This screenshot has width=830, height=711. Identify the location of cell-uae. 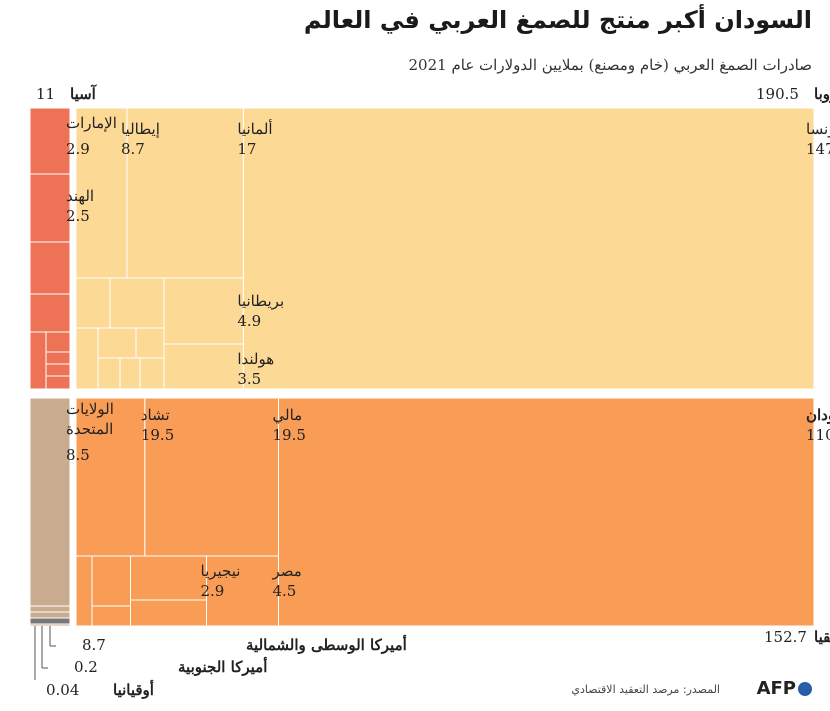
(50, 141).